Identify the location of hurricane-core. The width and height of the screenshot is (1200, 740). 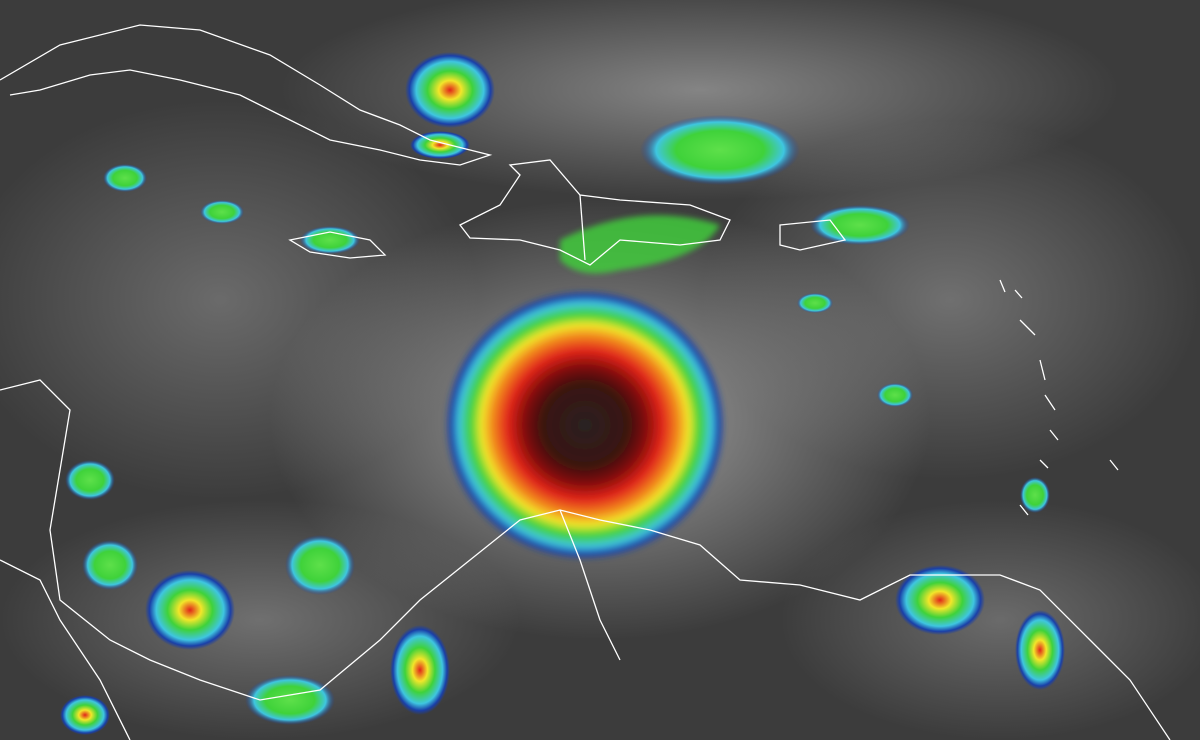
(585, 387).